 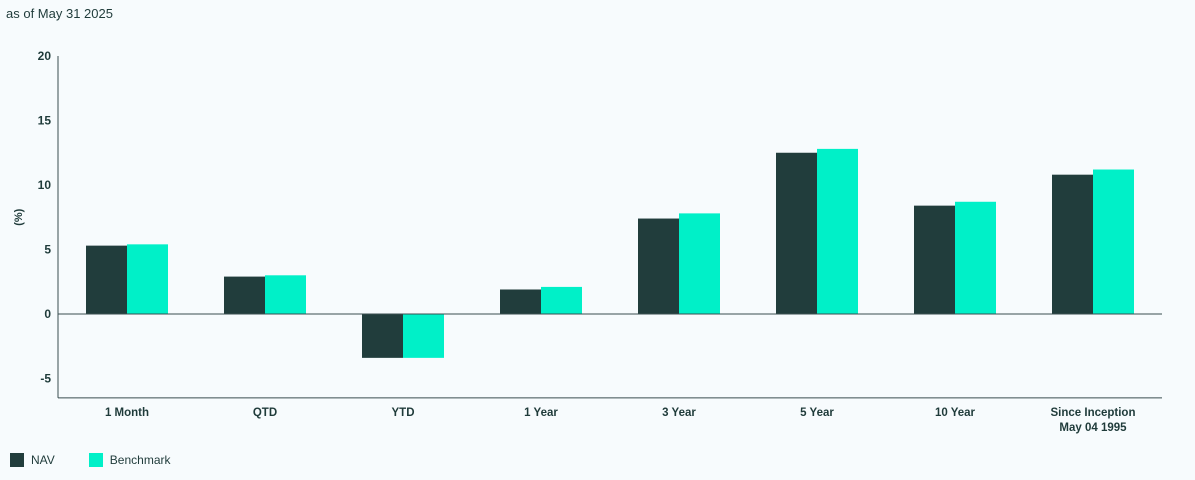 What do you see at coordinates (45, 56) in the screenshot?
I see `y-tick-label: 20` at bounding box center [45, 56].